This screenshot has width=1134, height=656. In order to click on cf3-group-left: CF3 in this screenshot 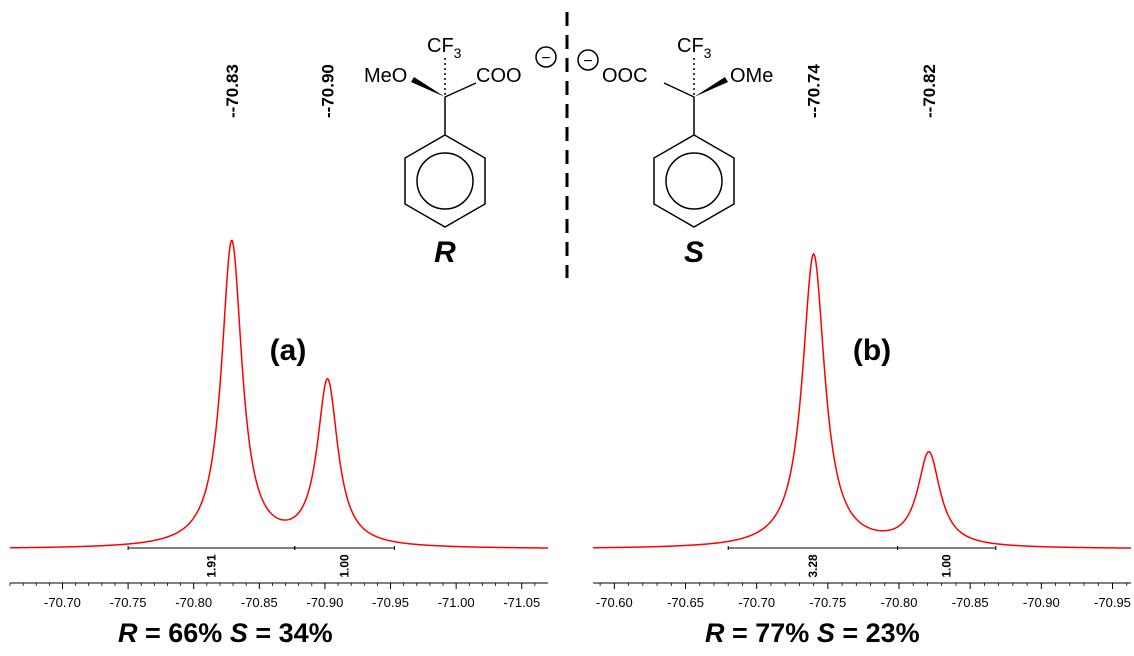, I will do `click(444, 48)`.